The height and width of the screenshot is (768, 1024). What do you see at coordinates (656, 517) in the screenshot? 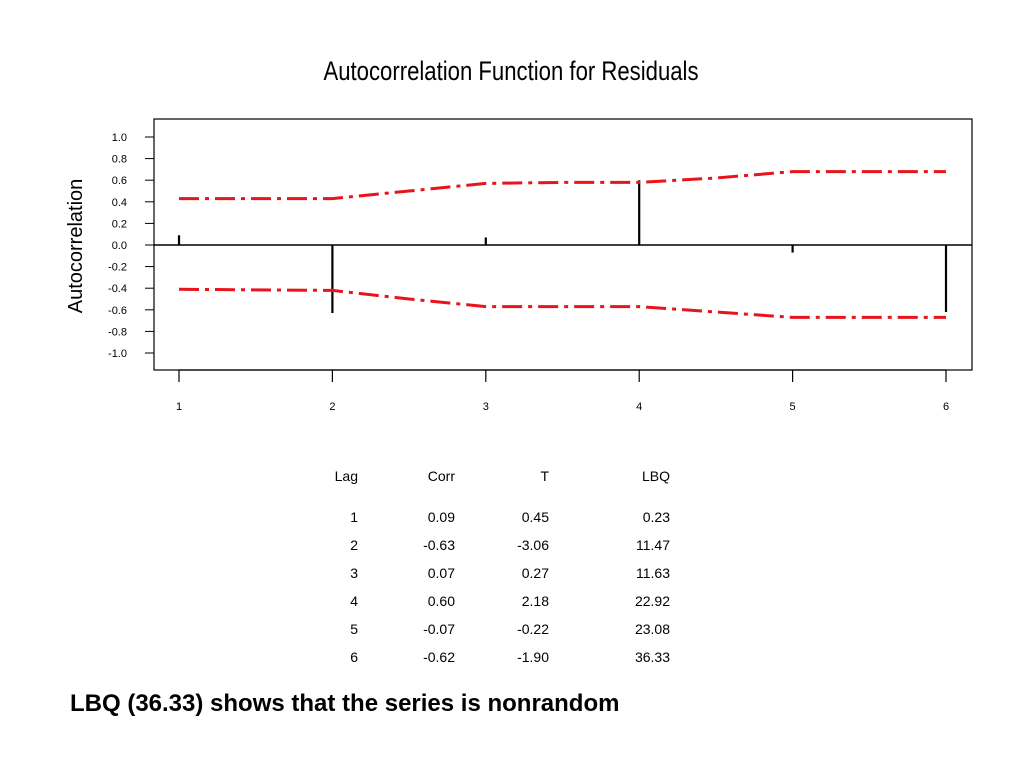
I see `table-cell: 0.23` at bounding box center [656, 517].